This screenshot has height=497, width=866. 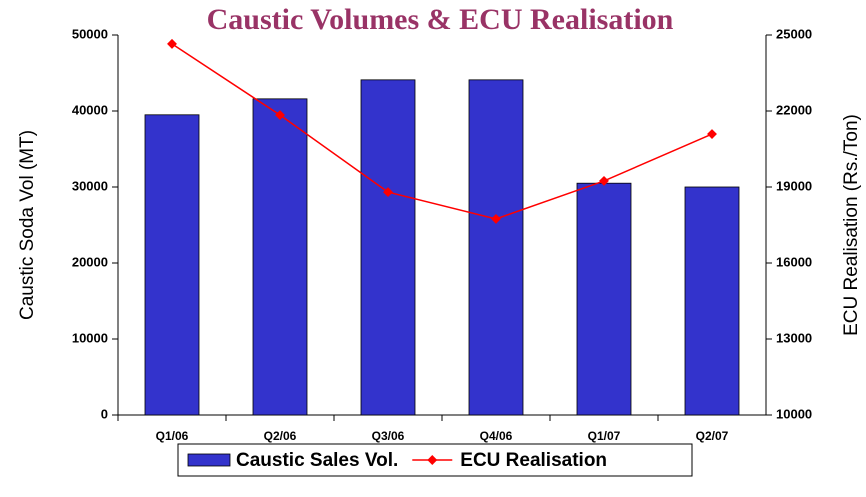 I want to click on x-tick-label: Q2/06, so click(x=280, y=436).